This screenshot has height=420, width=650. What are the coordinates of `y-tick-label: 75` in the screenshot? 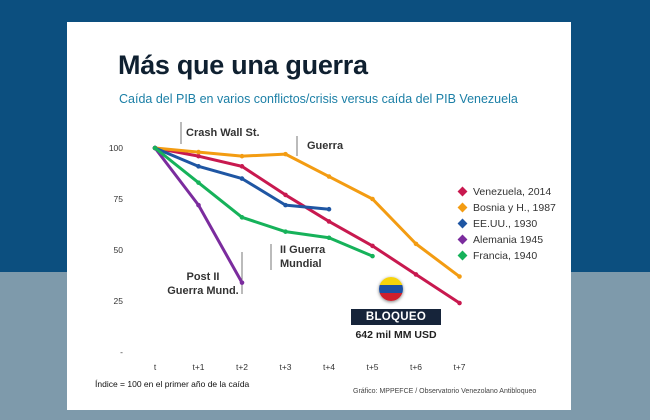 It's located at (119, 199).